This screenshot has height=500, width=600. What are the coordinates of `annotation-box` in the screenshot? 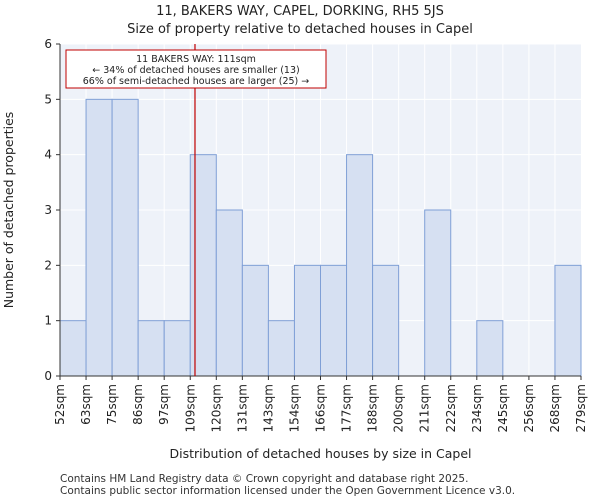 It's located at (196, 69).